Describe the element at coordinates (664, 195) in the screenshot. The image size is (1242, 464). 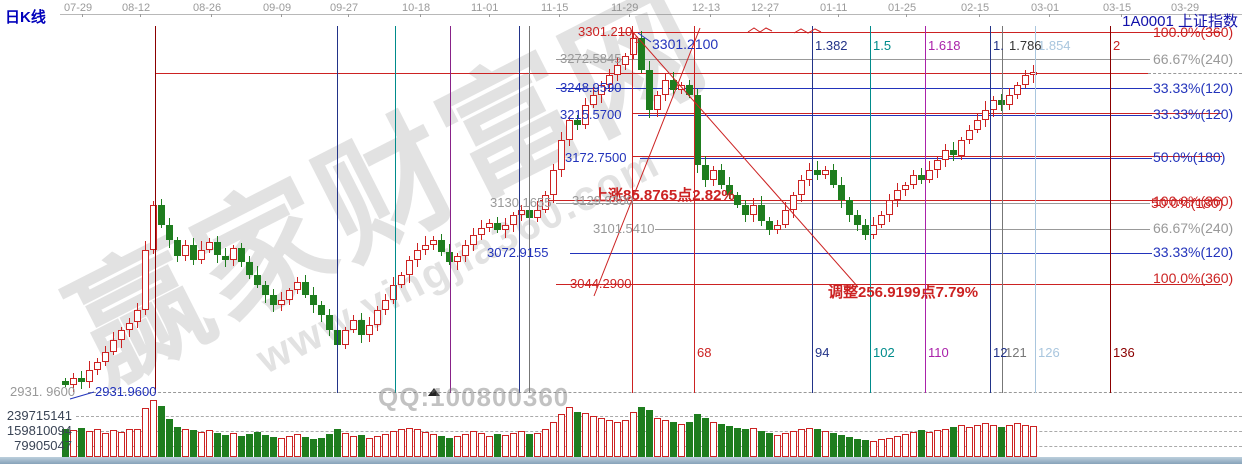
I see `annotation-text: 上涨85.8765点2.82%` at that location.